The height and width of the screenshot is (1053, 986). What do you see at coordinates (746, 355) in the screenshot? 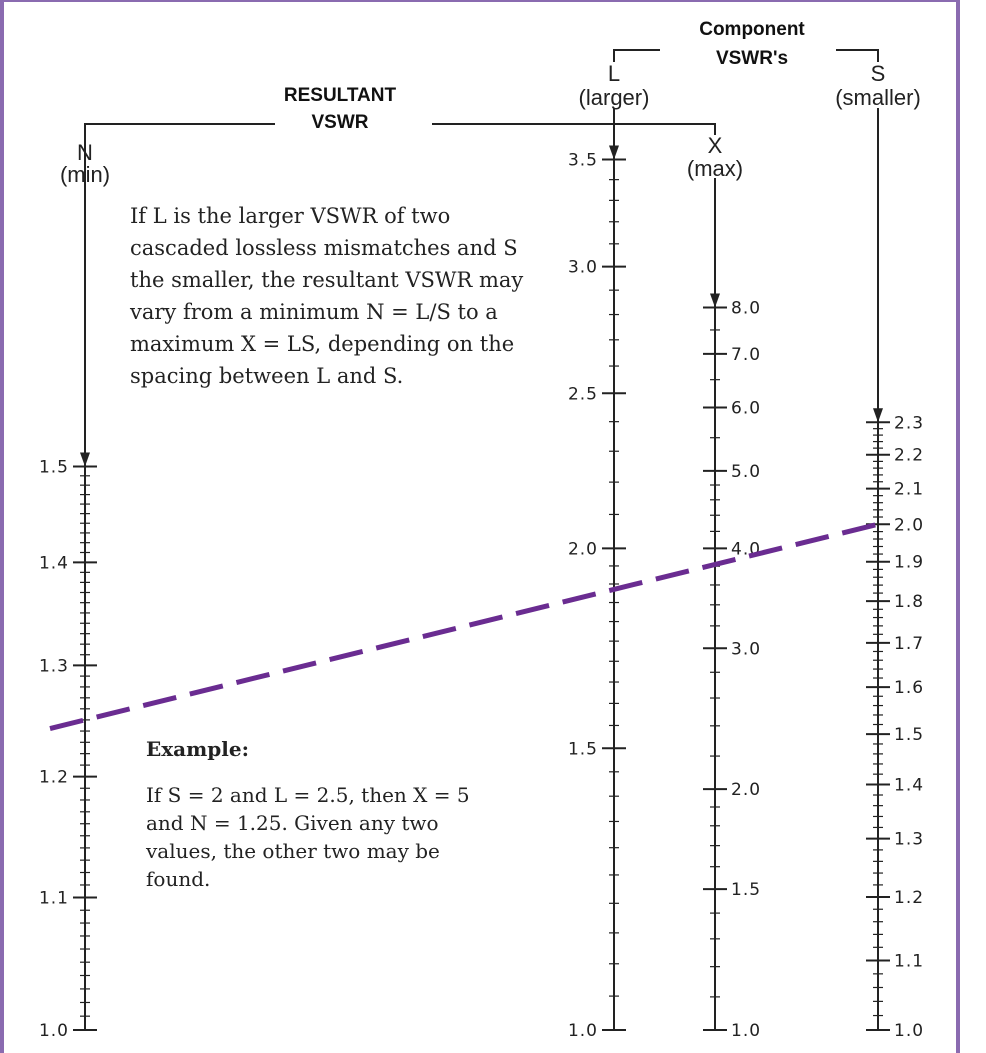
I see `tick-label: 7.0` at bounding box center [746, 355].